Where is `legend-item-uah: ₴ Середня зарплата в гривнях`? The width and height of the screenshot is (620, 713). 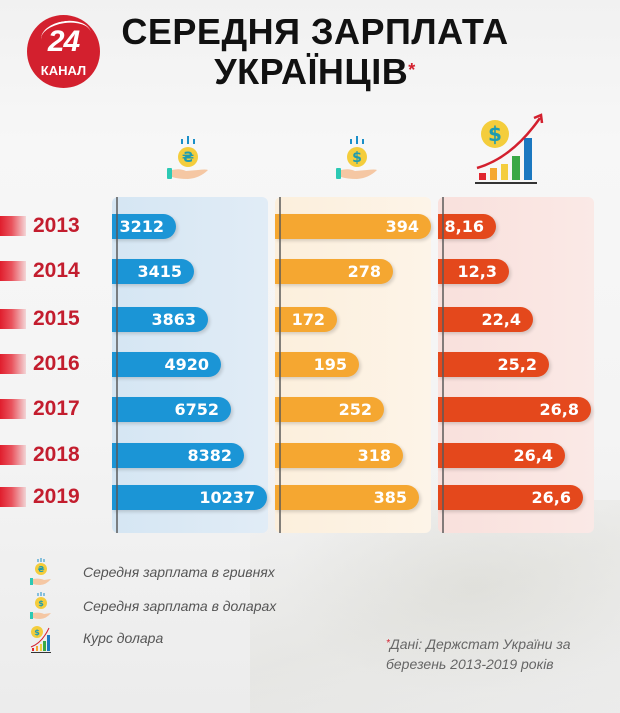 legend-item-uah: ₴ Середня зарплата в гривнях is located at coordinates (180, 573).